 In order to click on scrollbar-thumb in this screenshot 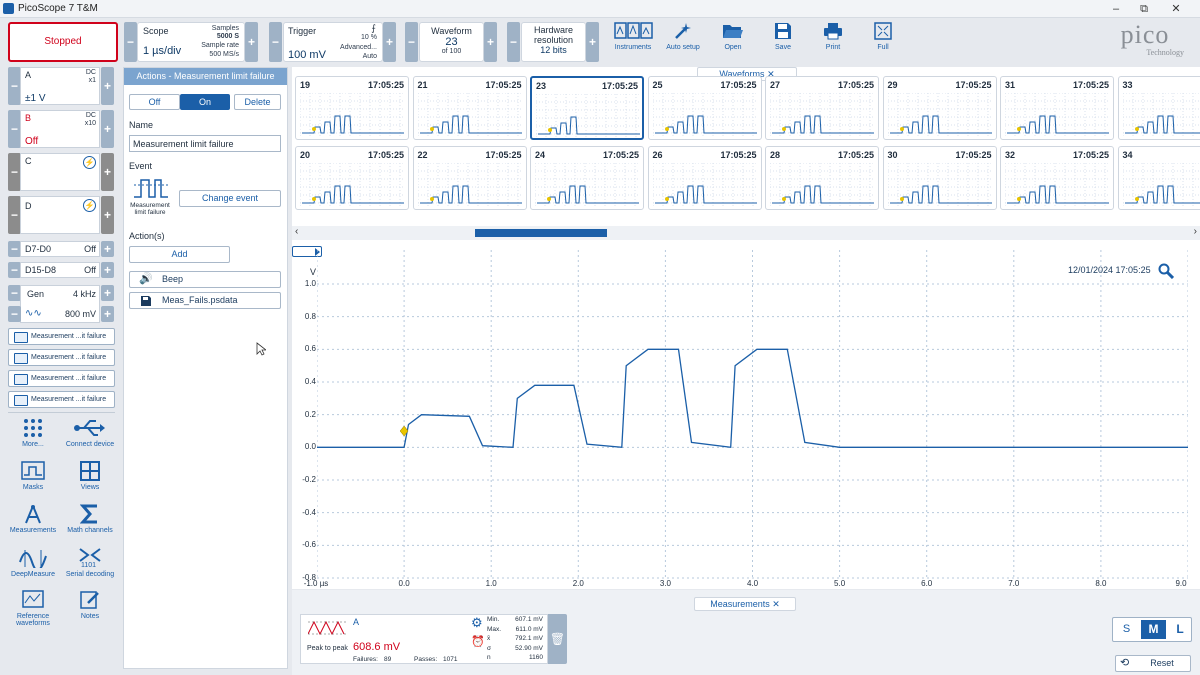, I will do `click(541, 233)`.